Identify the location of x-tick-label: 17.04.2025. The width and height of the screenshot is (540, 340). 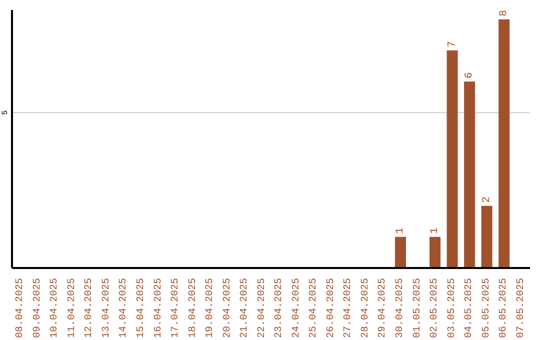
(176, 308).